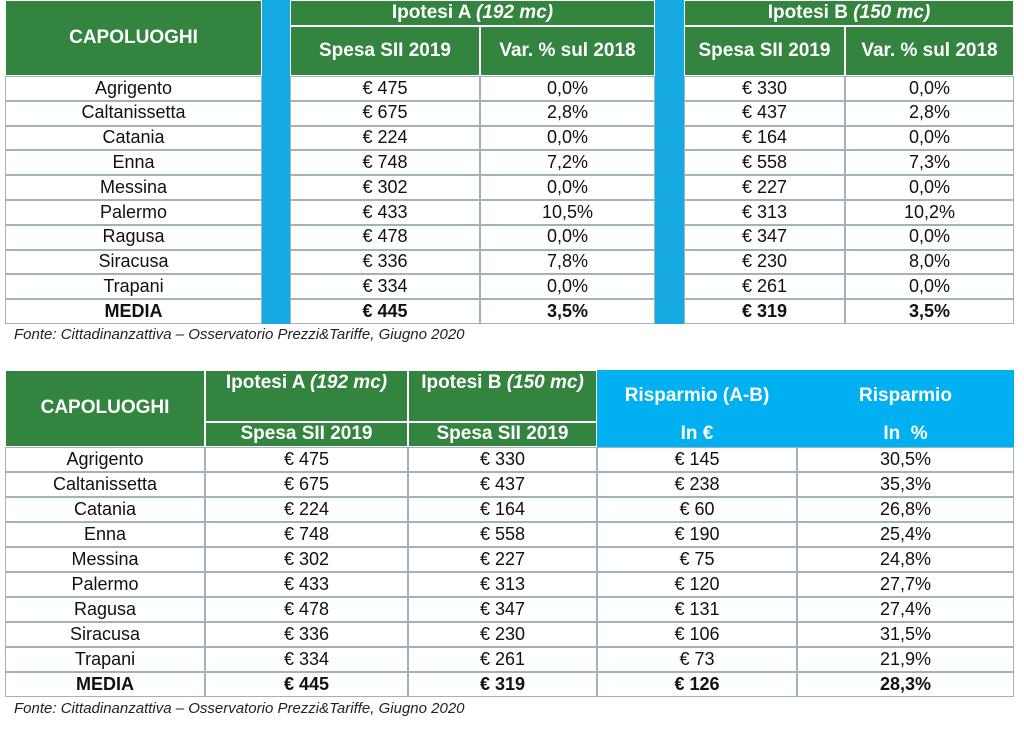 The height and width of the screenshot is (733, 1024). What do you see at coordinates (349, 382) in the screenshot?
I see `header-note: (192 mc)` at bounding box center [349, 382].